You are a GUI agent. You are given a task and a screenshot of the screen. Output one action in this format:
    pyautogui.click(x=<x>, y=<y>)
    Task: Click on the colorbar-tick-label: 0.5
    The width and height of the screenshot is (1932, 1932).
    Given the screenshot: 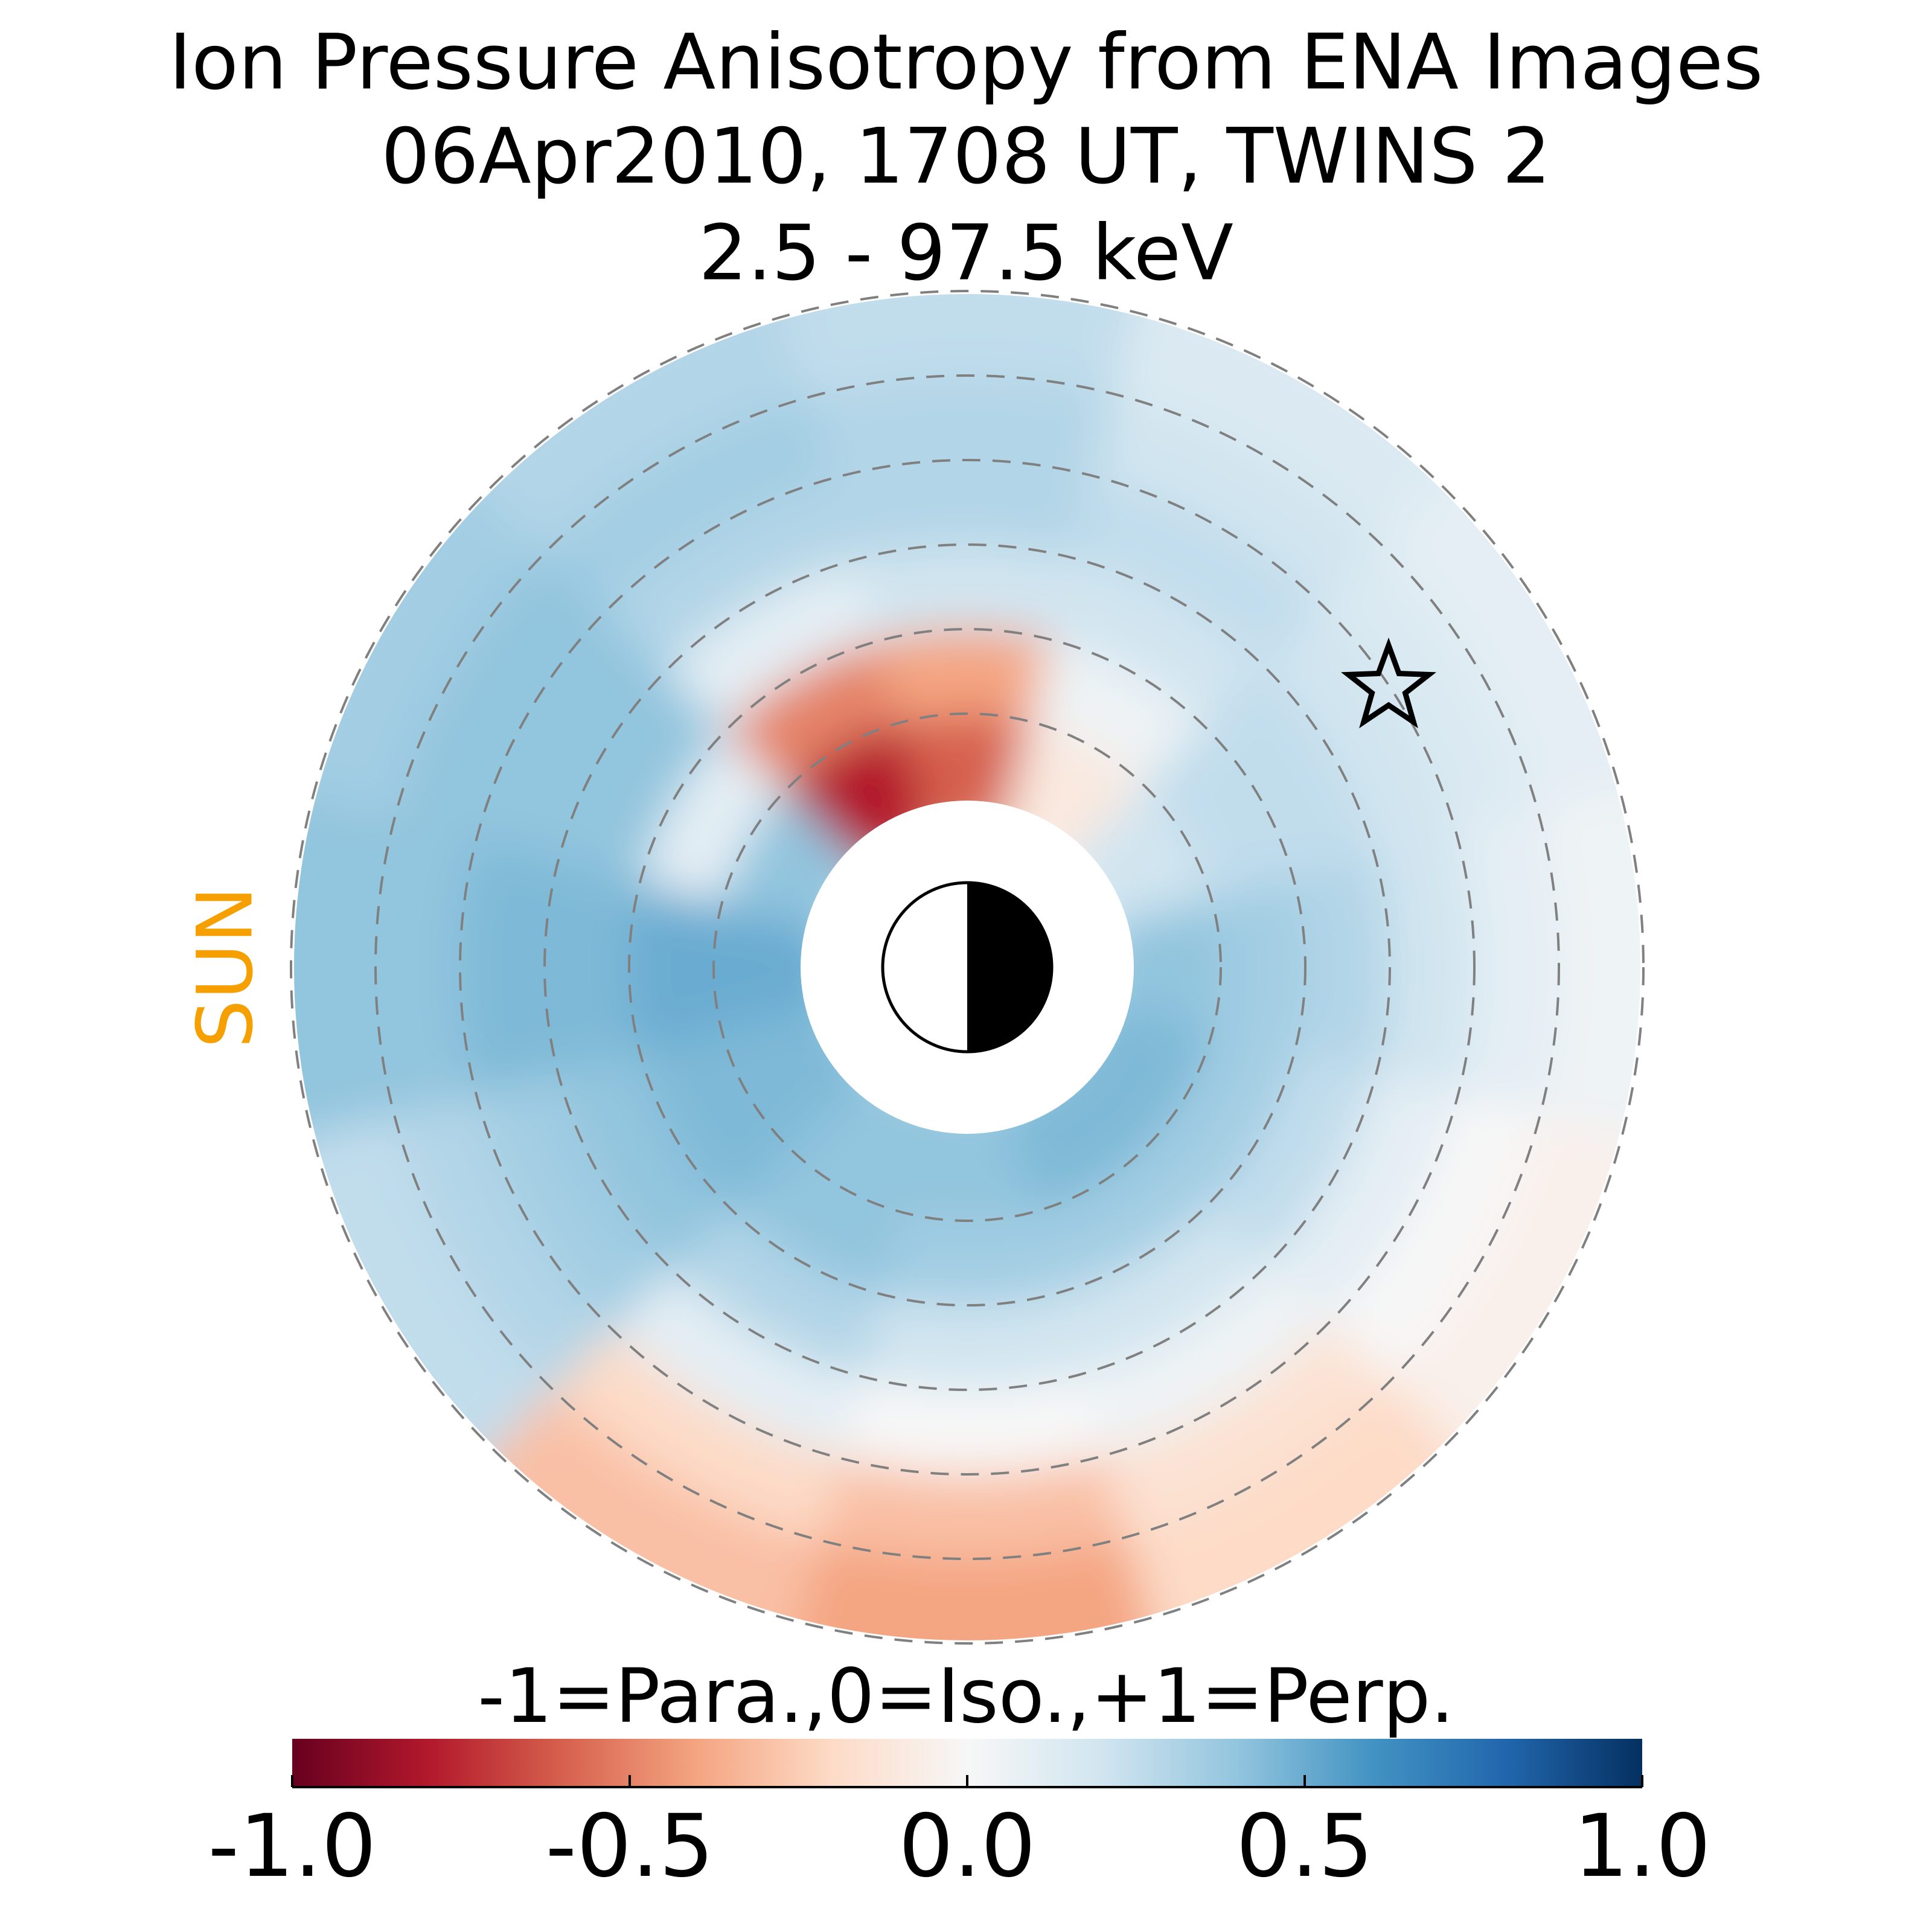 What is the action you would take?
    pyautogui.click(x=1304, y=1846)
    